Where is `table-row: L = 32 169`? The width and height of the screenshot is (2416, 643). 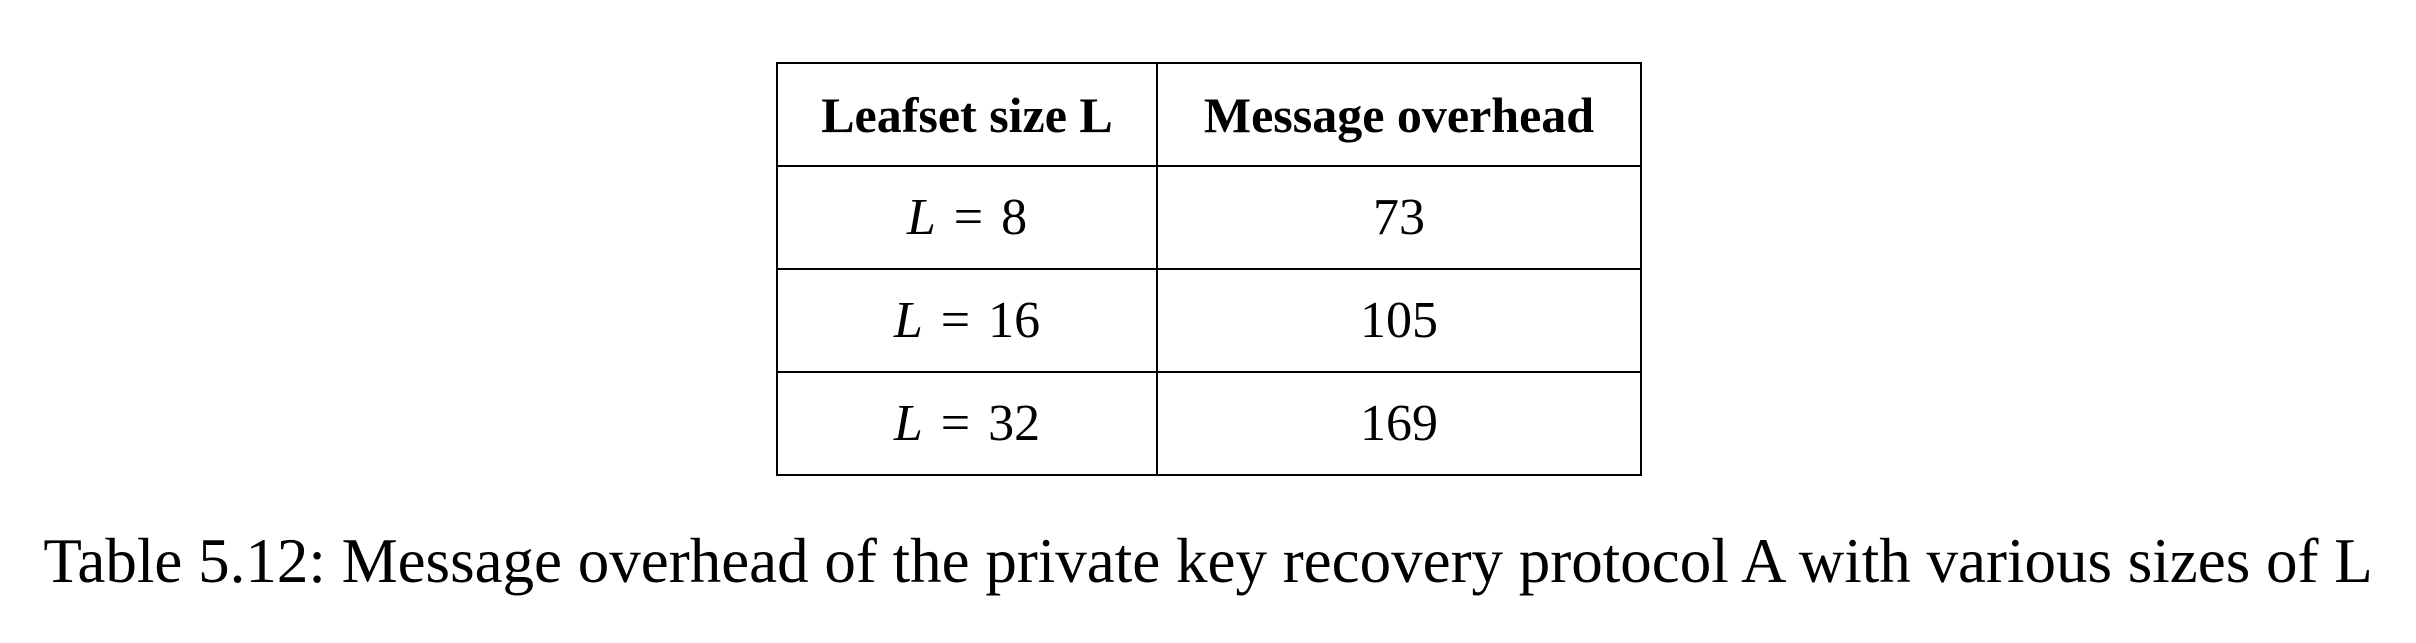
table-row: L = 32 169 is located at coordinates (1209, 423).